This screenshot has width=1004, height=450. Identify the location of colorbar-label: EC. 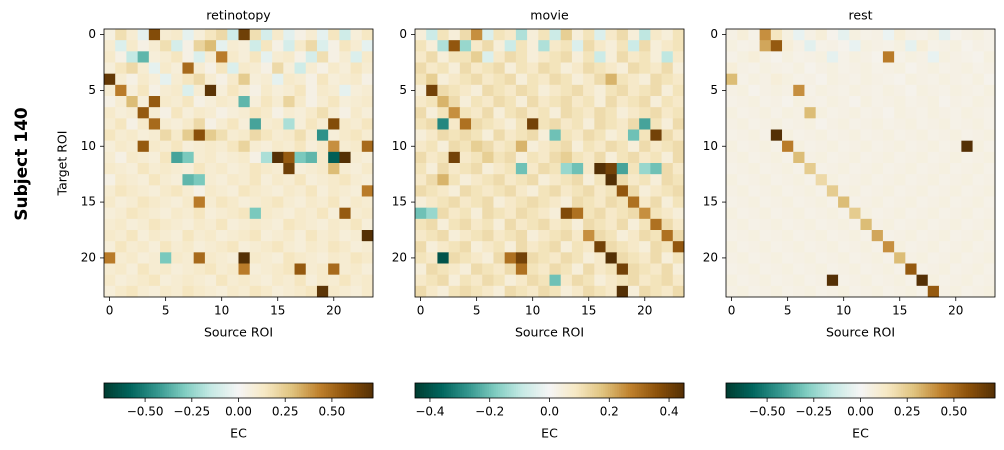
(238, 433).